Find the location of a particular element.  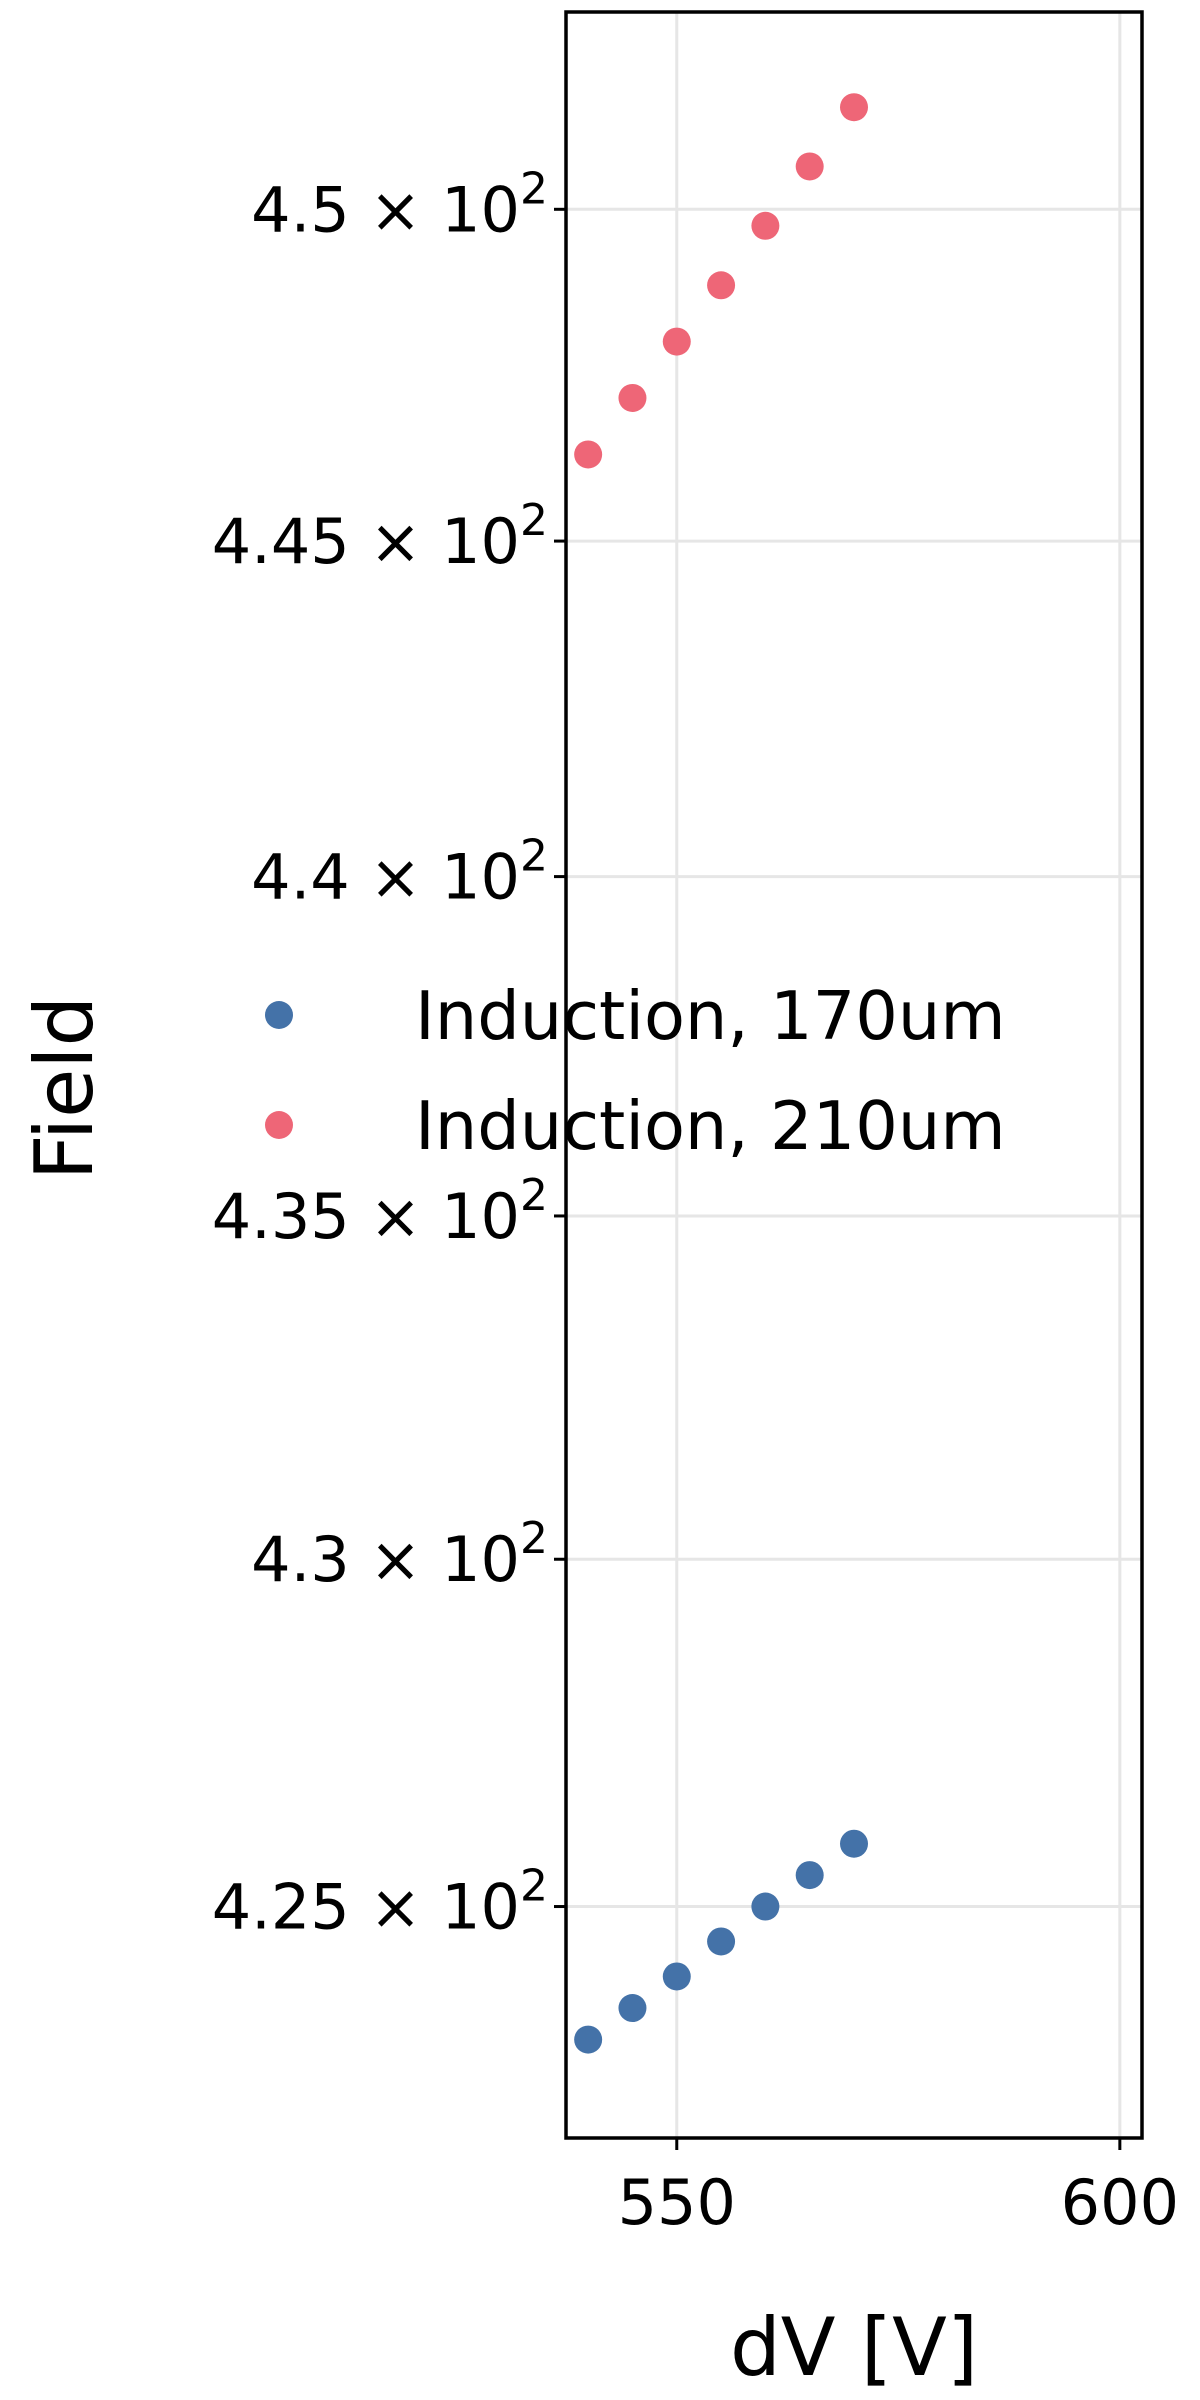

legend-label-series-1: Induction, 170um is located at coordinates (710, 1016).